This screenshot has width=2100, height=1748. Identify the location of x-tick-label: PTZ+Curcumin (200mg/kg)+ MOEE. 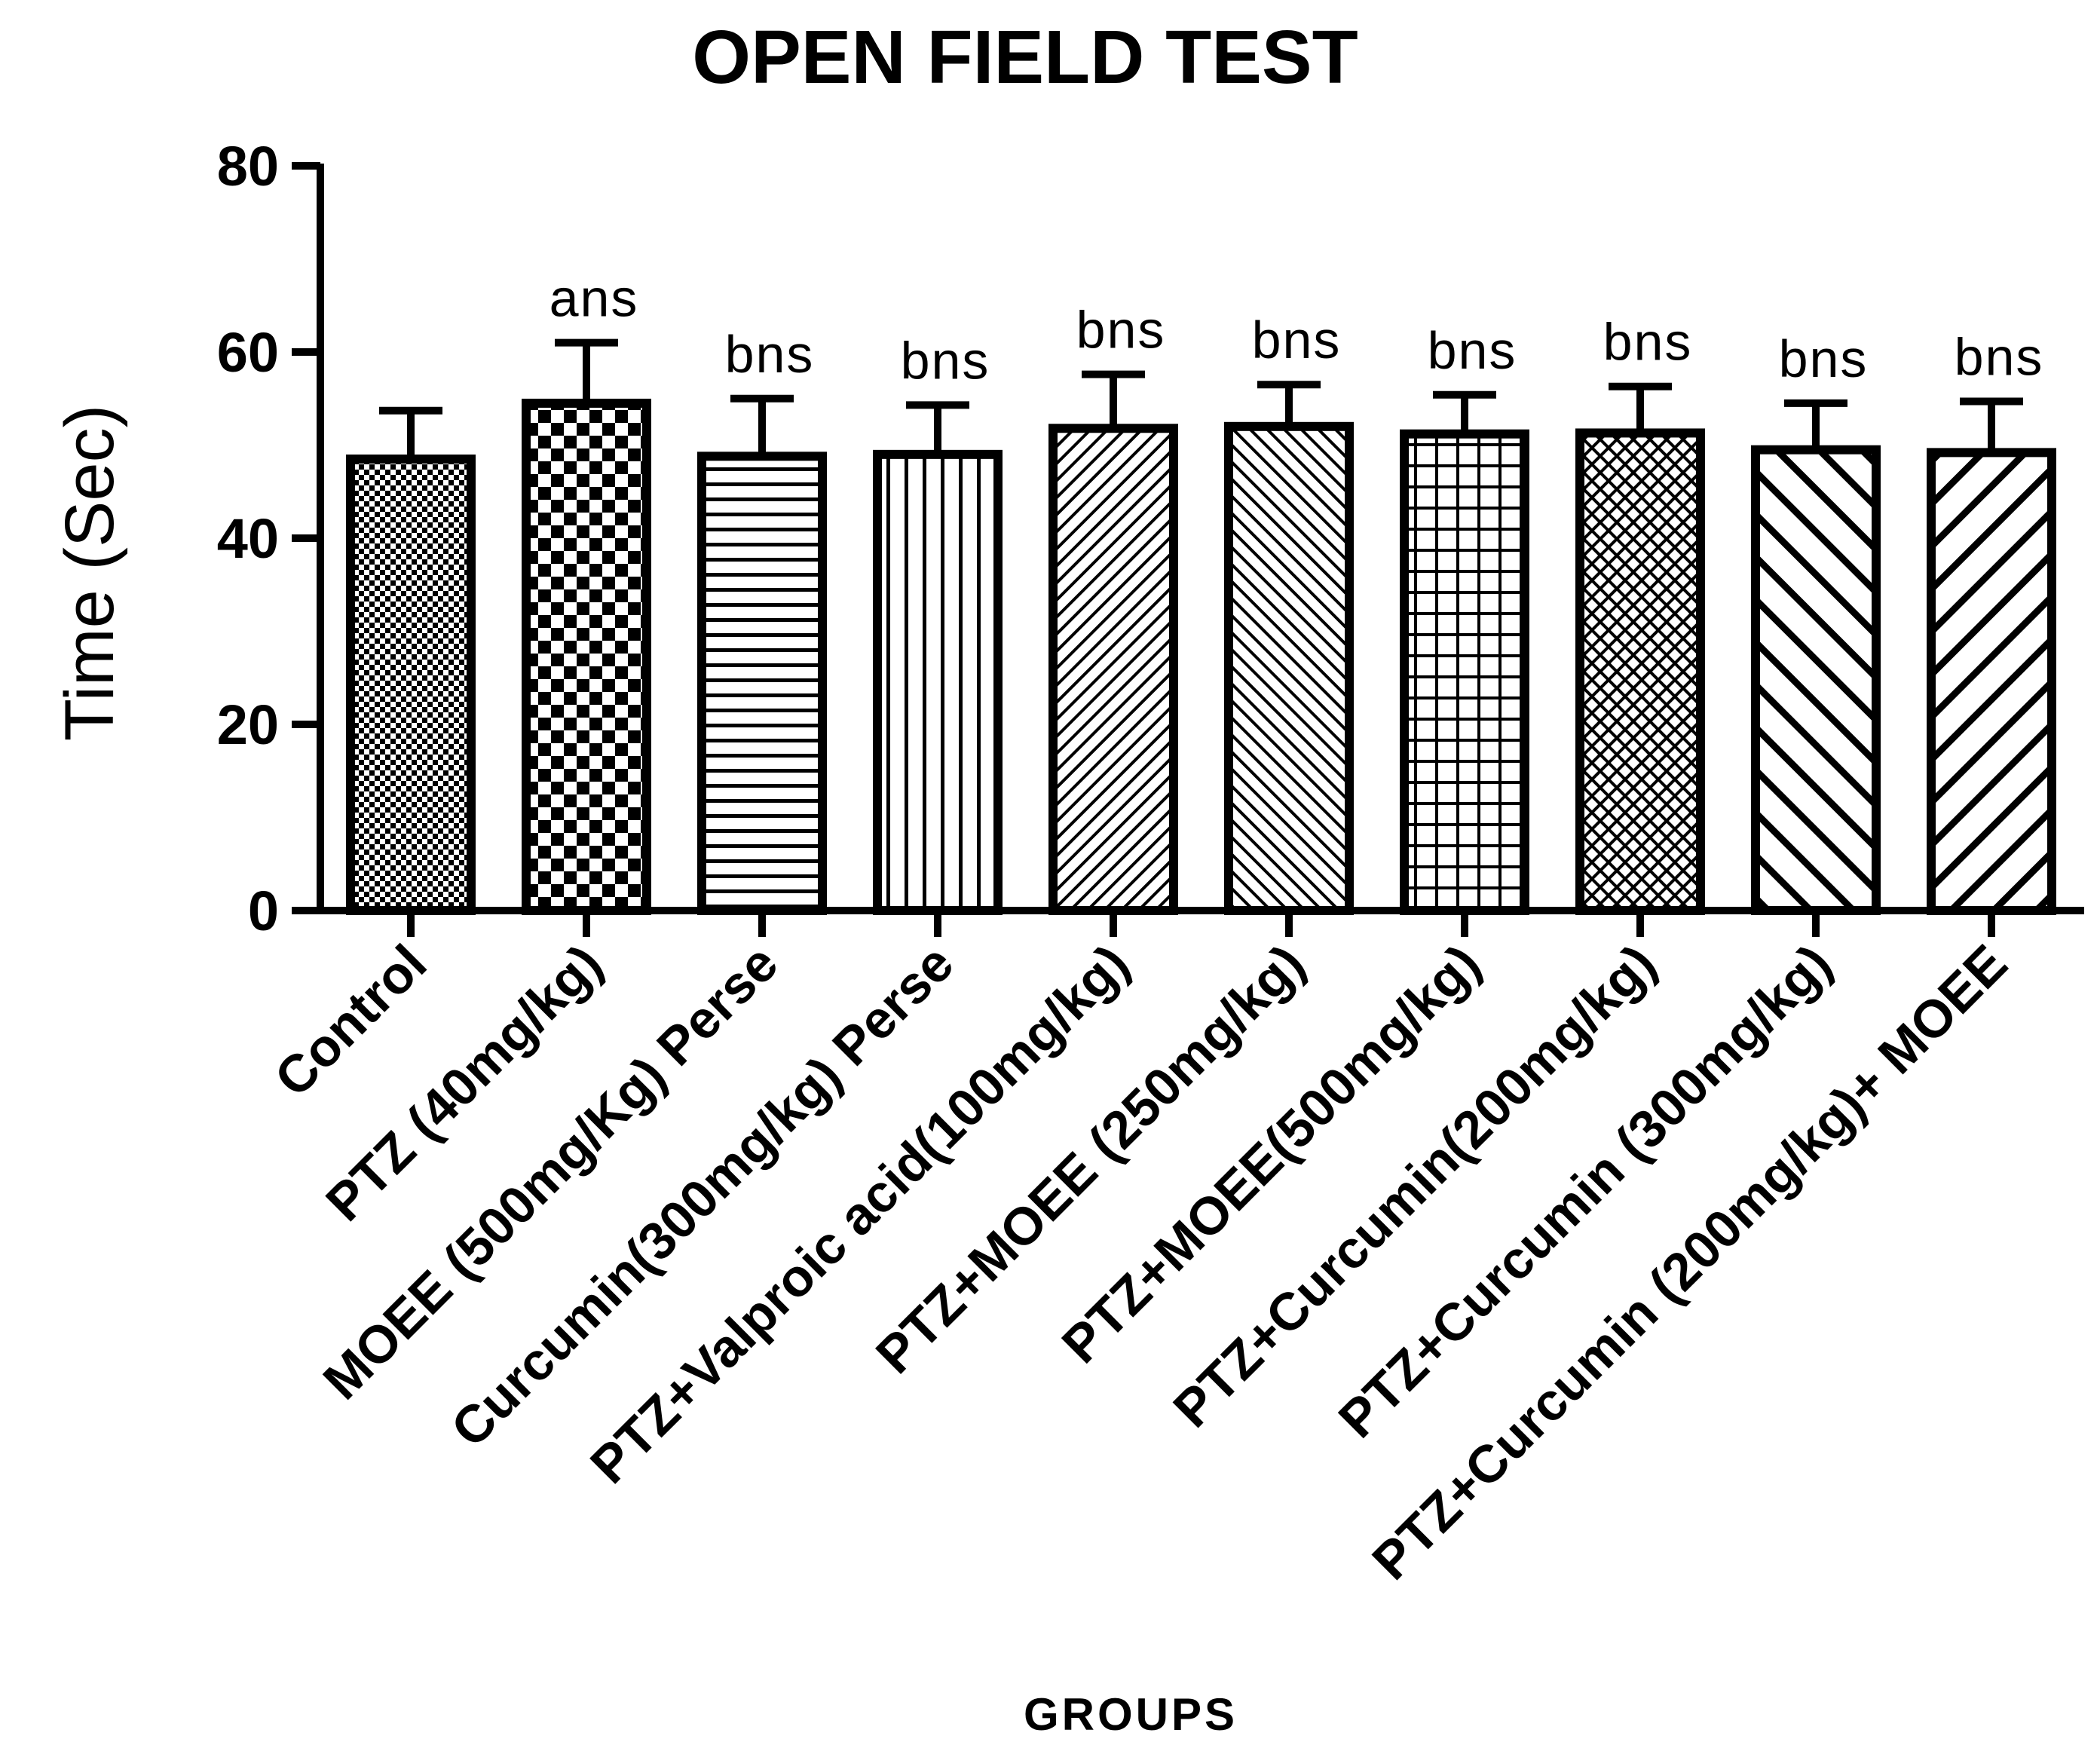
(1690, 1261).